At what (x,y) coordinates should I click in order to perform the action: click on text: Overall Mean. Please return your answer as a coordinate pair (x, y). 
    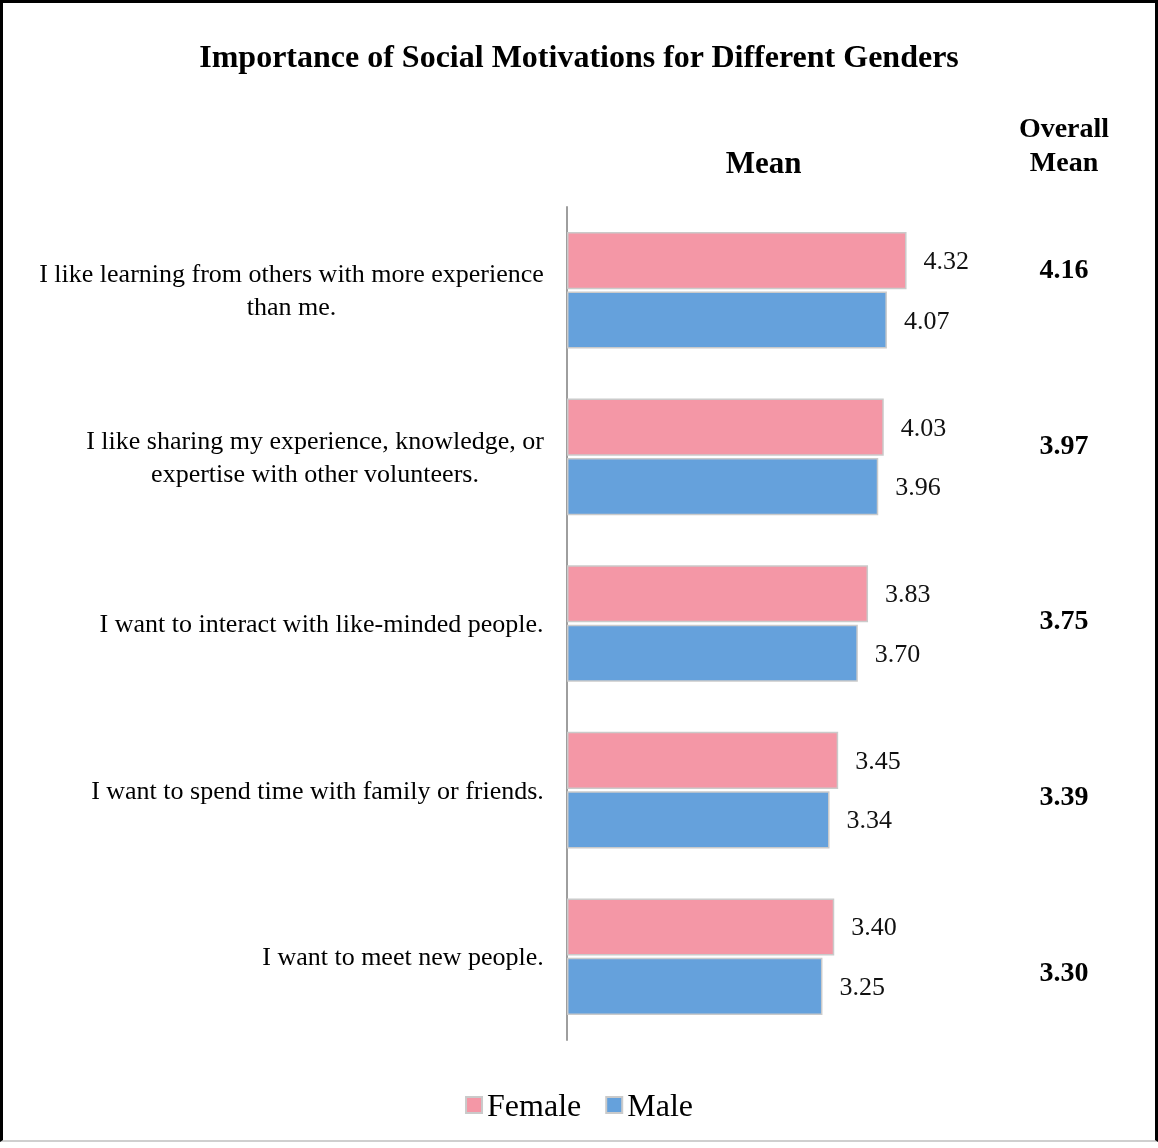
    Looking at the image, I should click on (1064, 145).